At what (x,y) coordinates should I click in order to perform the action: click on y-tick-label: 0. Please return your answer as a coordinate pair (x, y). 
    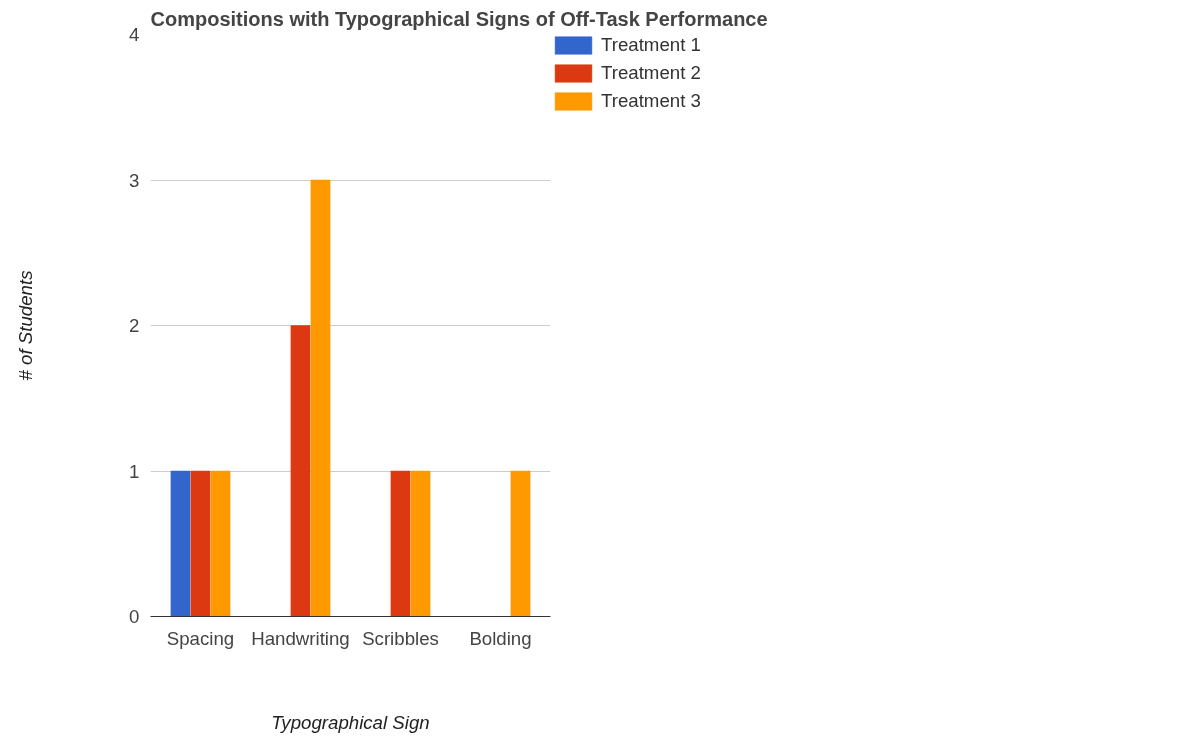
    Looking at the image, I should click on (134, 616).